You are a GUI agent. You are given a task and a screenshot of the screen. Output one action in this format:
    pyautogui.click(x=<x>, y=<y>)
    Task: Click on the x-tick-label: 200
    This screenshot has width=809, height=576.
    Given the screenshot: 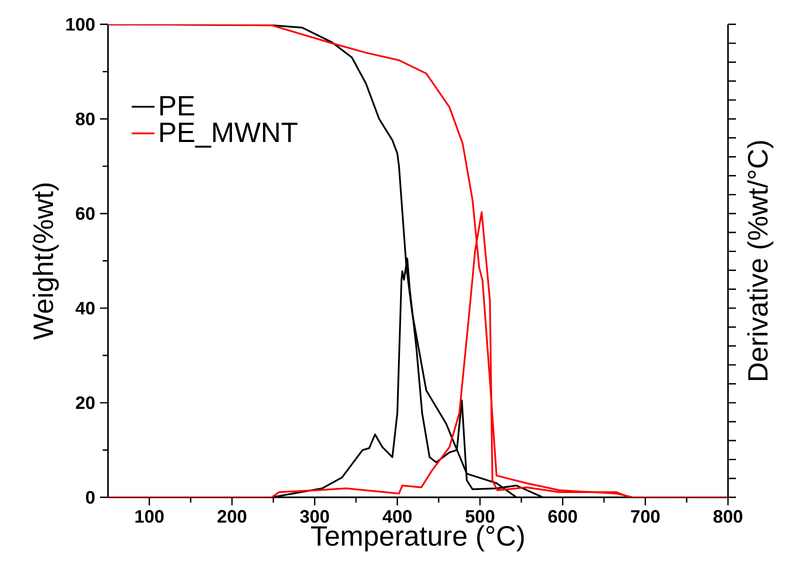 What is the action you would take?
    pyautogui.click(x=232, y=516)
    